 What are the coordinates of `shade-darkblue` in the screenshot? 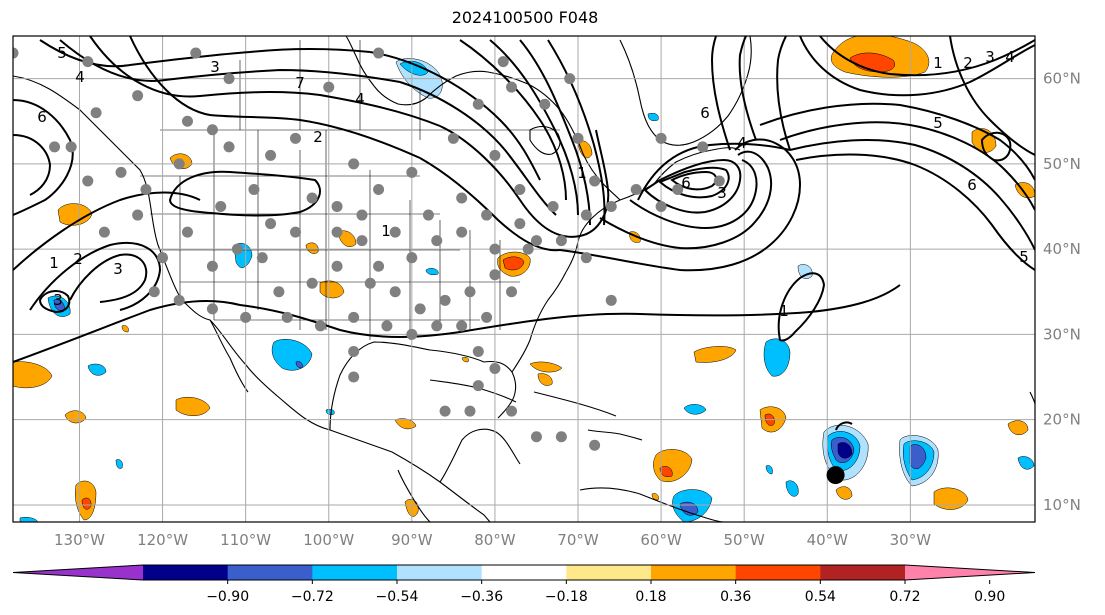 It's located at (918, 457).